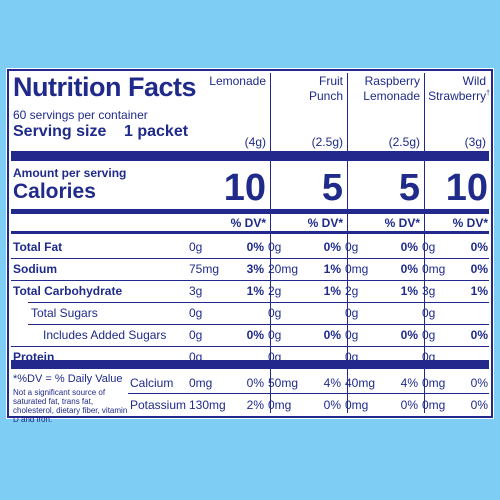 The image size is (500, 500). I want to click on mineral-amount: 130mg, so click(207, 405).